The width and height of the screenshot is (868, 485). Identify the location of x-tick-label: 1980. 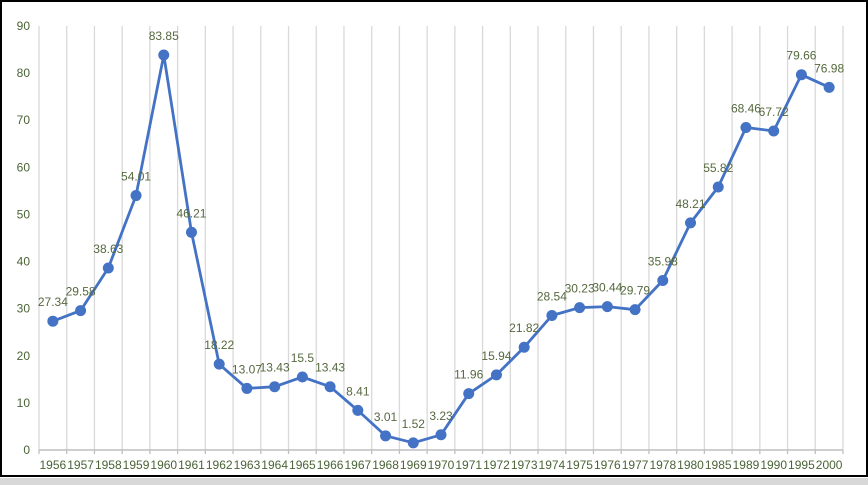
(690, 465).